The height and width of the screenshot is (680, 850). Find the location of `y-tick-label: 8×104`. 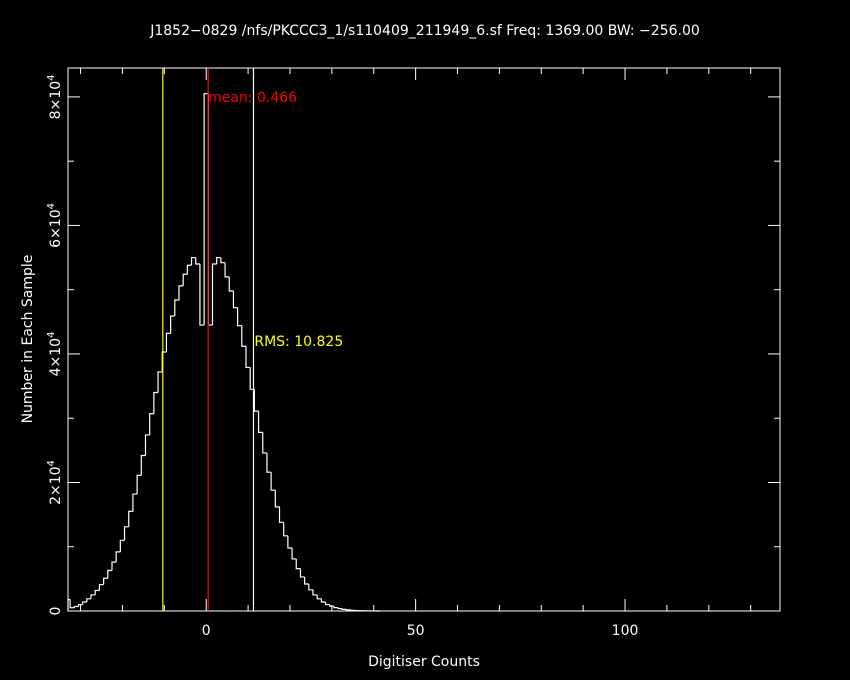

y-tick-label: 8×104 is located at coordinates (55, 97).